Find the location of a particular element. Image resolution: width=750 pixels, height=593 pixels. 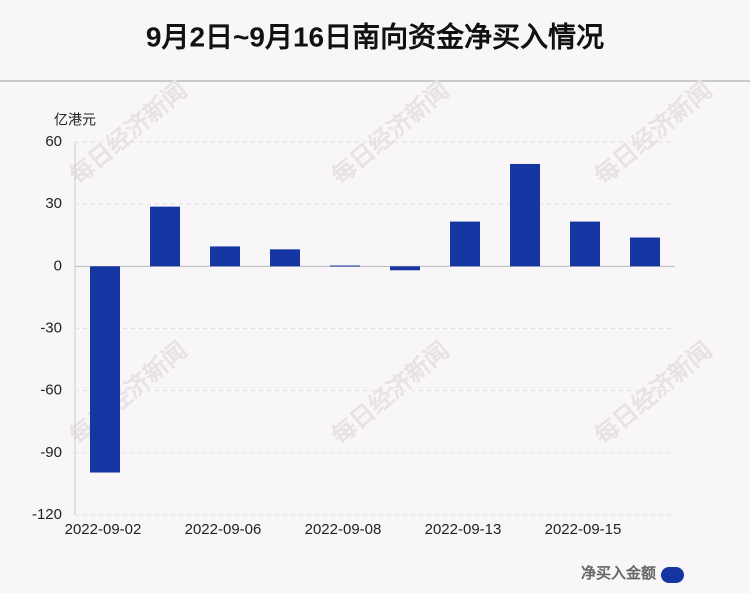

x-tick-label: 2022-09-15 is located at coordinates (583, 529).